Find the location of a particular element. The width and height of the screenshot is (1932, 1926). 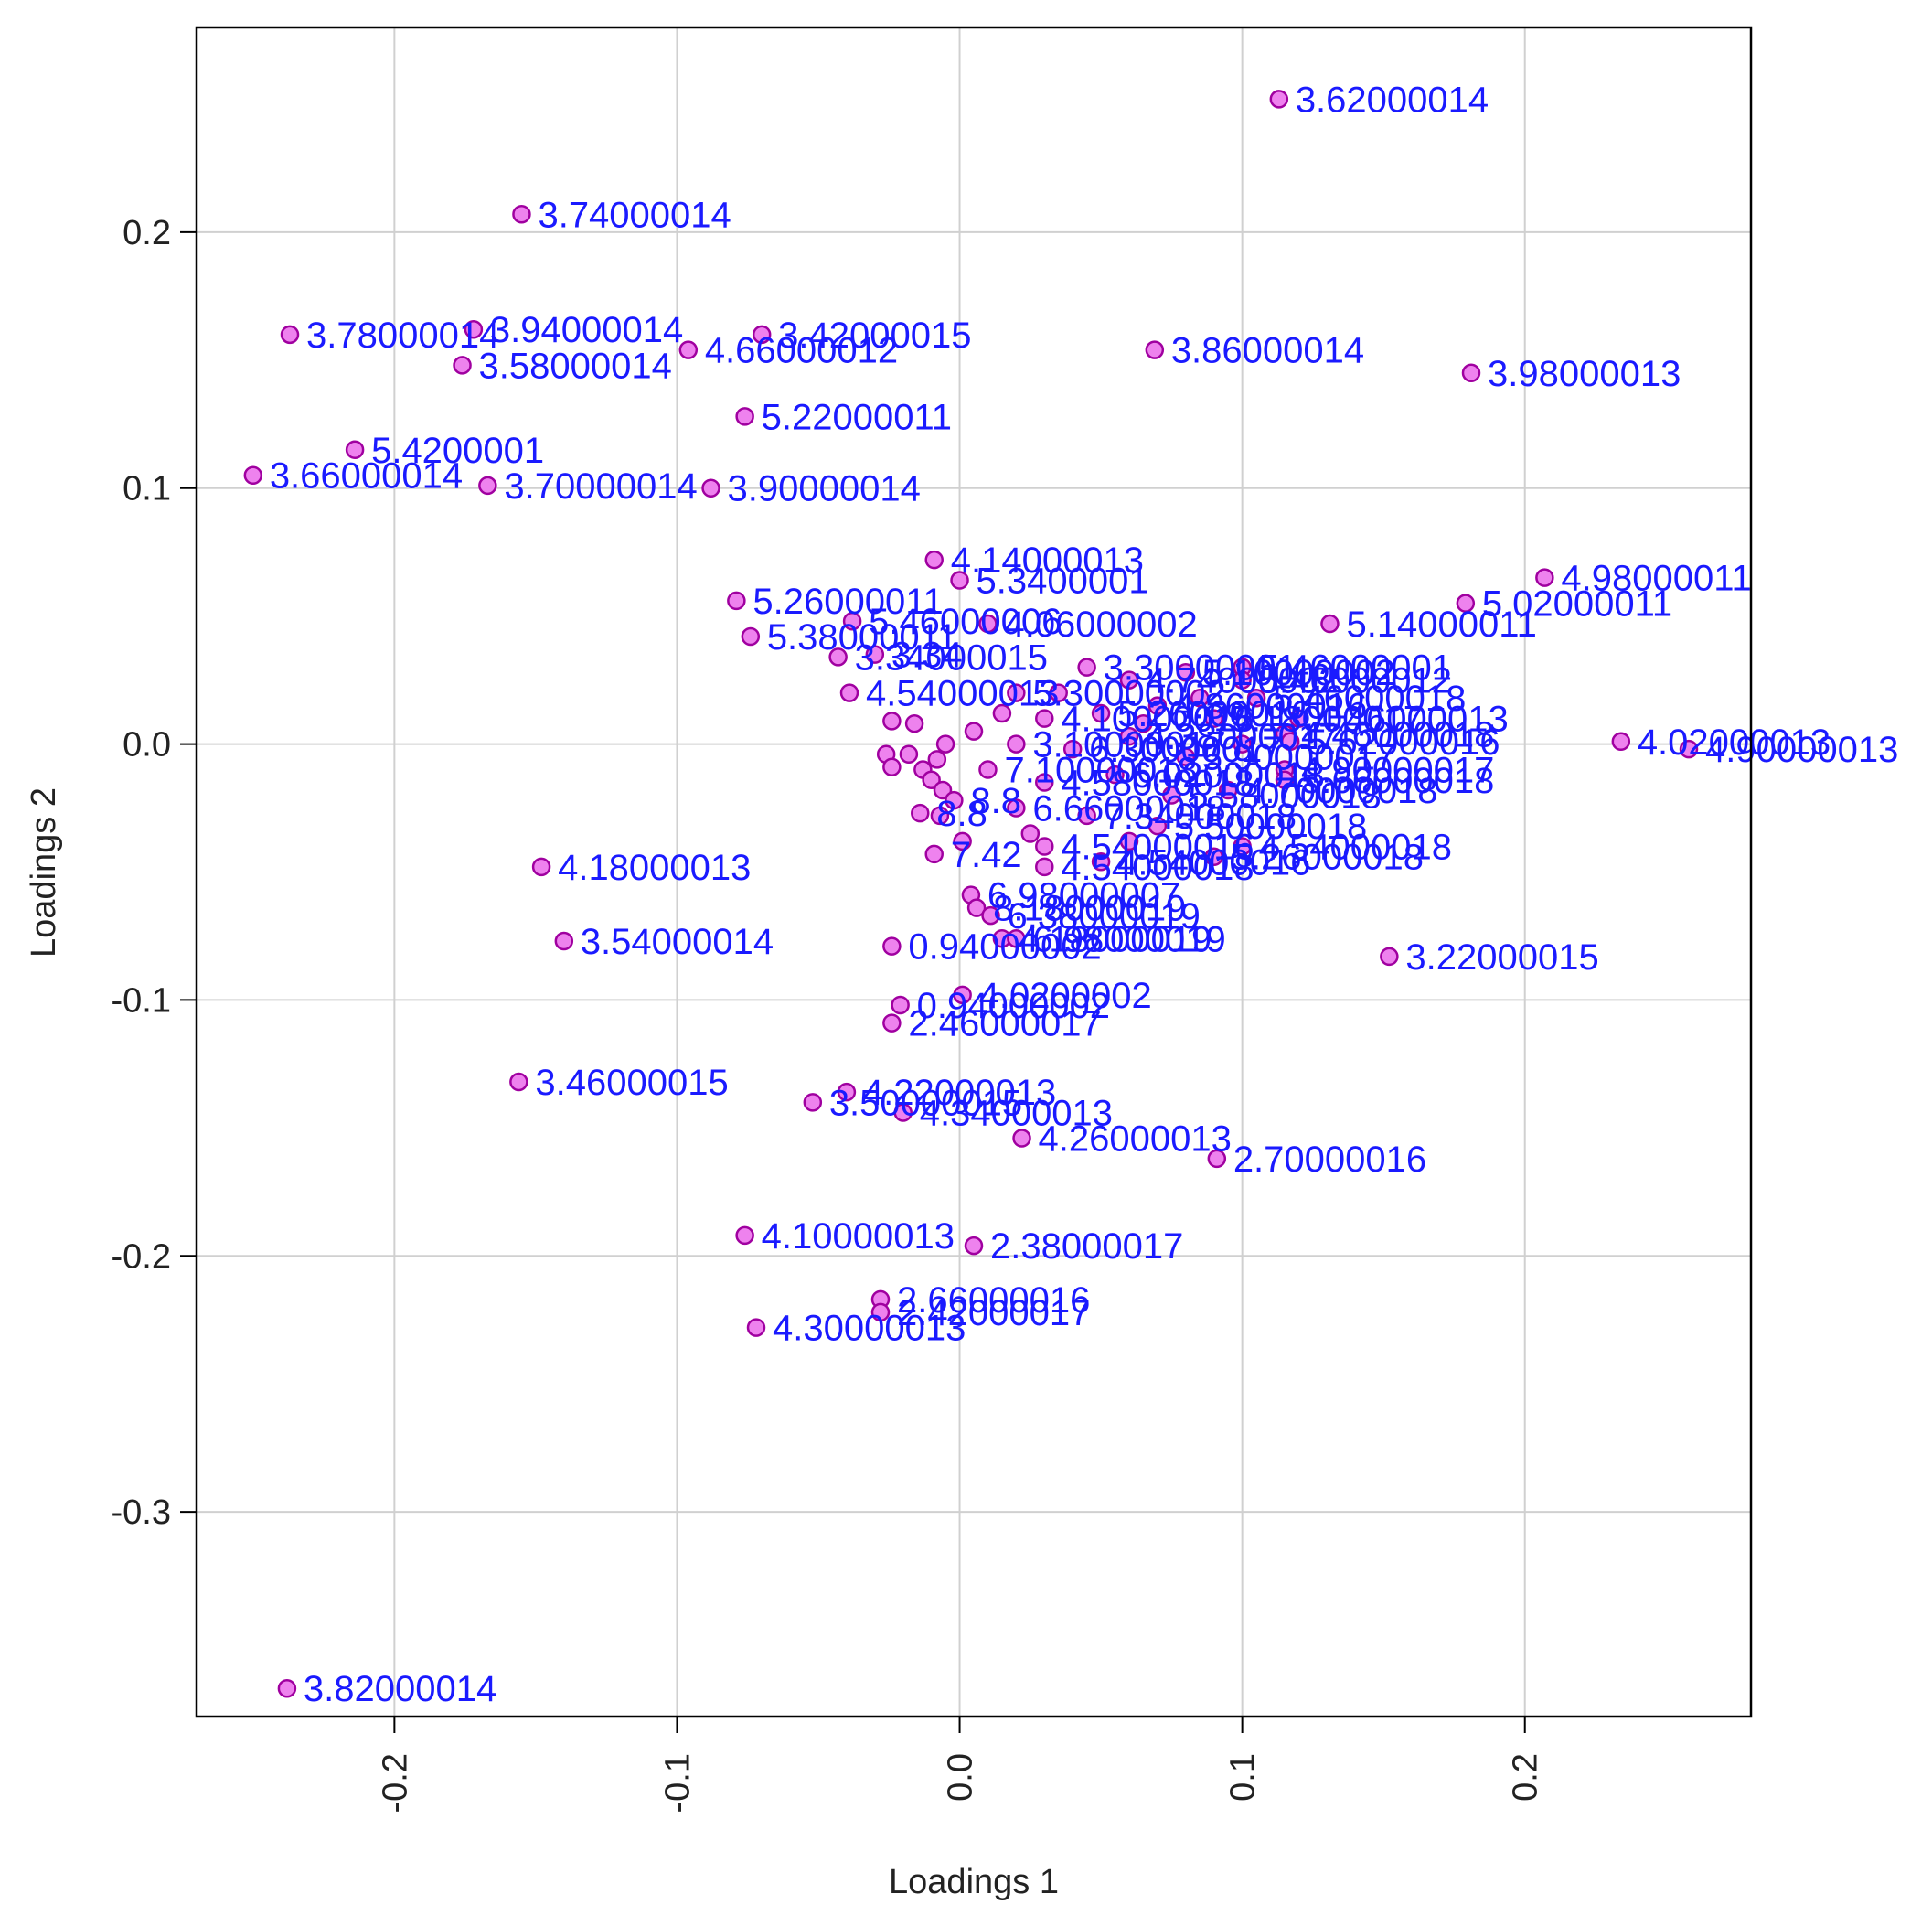

point-label: 5.10000002 is located at coordinates (1298, 673).